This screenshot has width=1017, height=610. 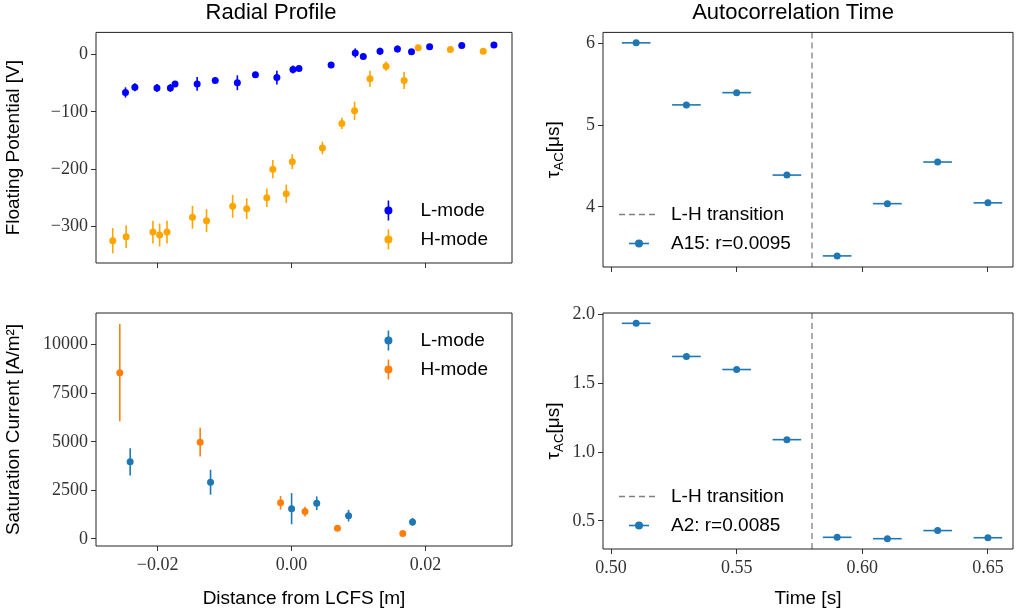 I want to click on y-tick-label: 5000, so click(x=70, y=440).